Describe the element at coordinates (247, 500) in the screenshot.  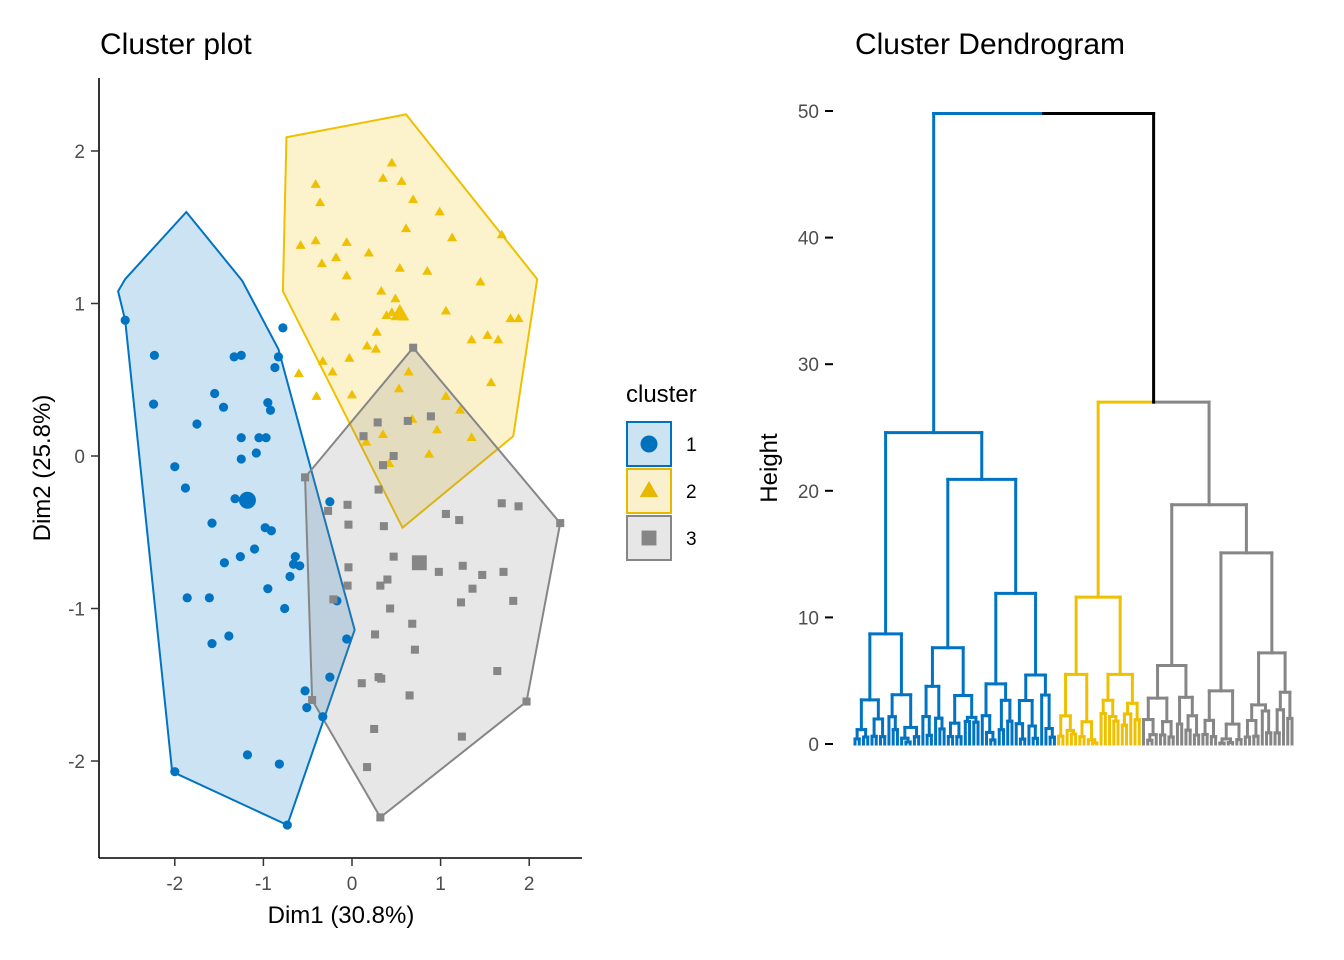
I see `cluster-1-centroid` at that location.